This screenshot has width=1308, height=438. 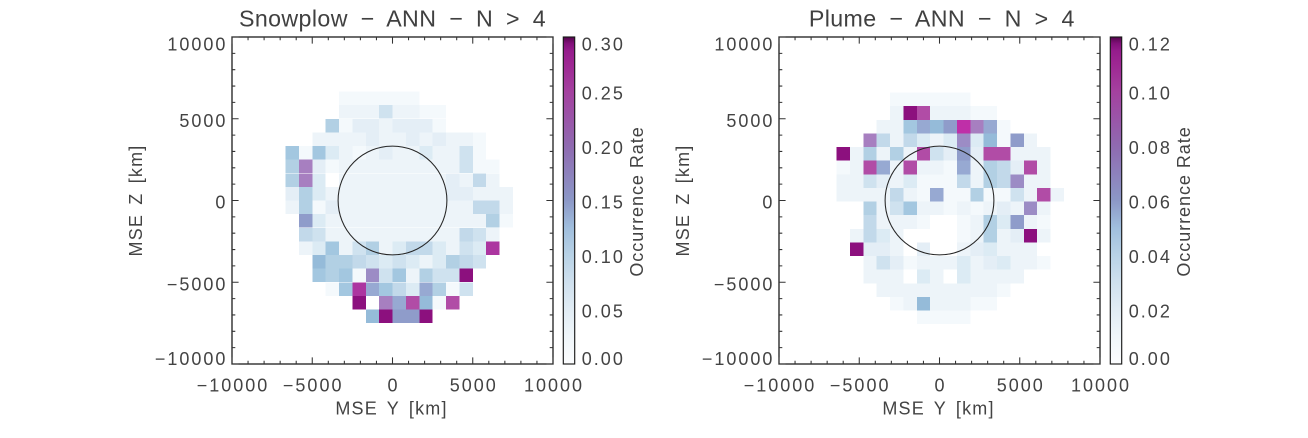 I want to click on svg-text: 0.30, so click(x=603, y=44).